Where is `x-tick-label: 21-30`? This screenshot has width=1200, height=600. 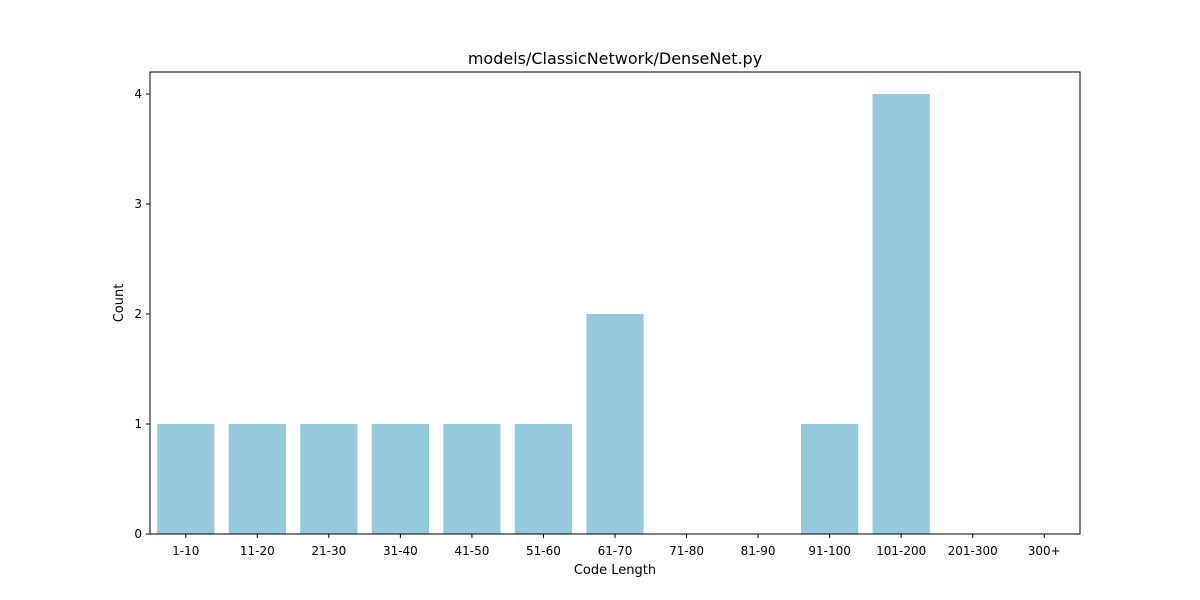 x-tick-label: 21-30 is located at coordinates (328, 551).